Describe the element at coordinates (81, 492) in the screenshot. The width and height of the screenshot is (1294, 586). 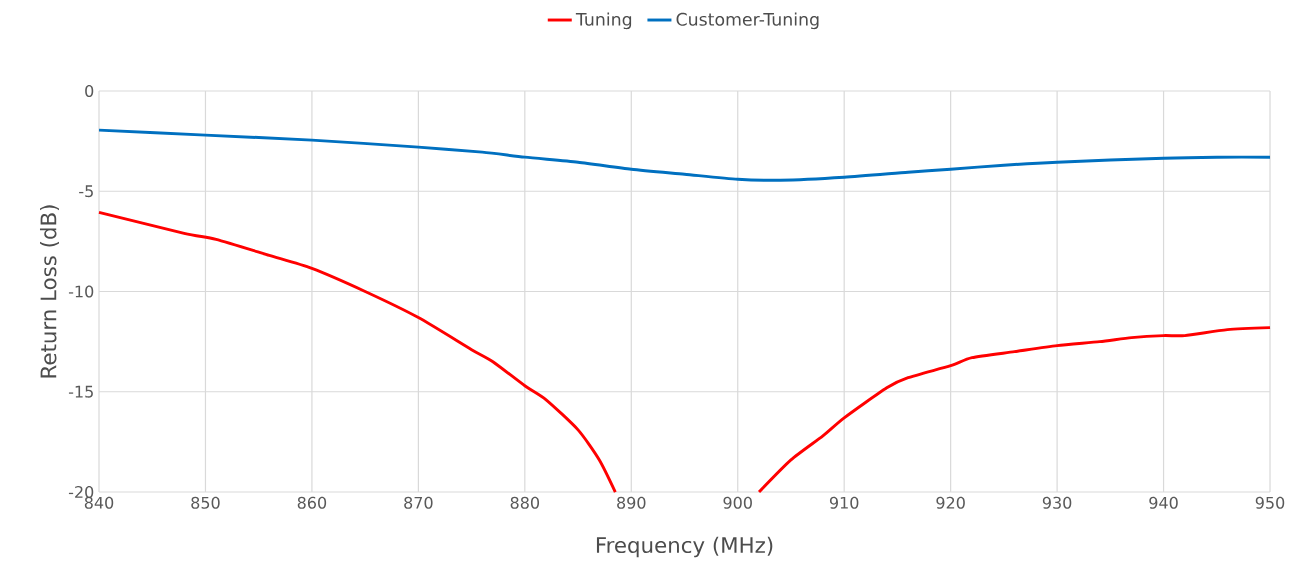
I see `y-tick-label: -20` at that location.